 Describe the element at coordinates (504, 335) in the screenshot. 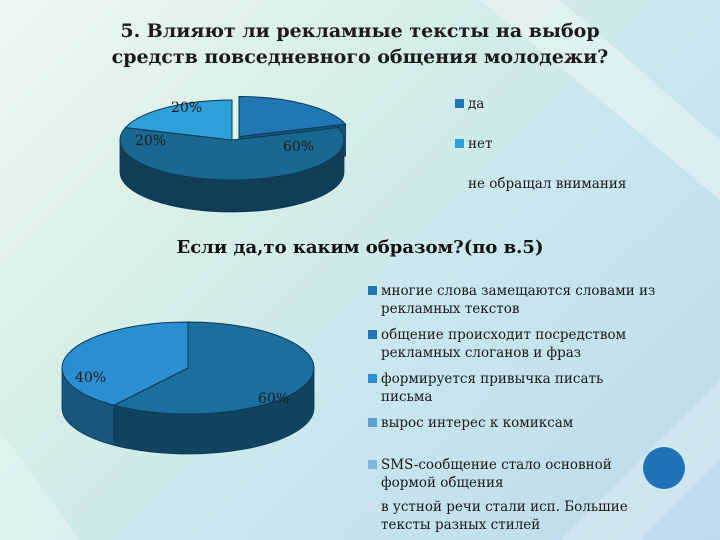

I see `legend2-label-2a: общение происходит посредством` at that location.